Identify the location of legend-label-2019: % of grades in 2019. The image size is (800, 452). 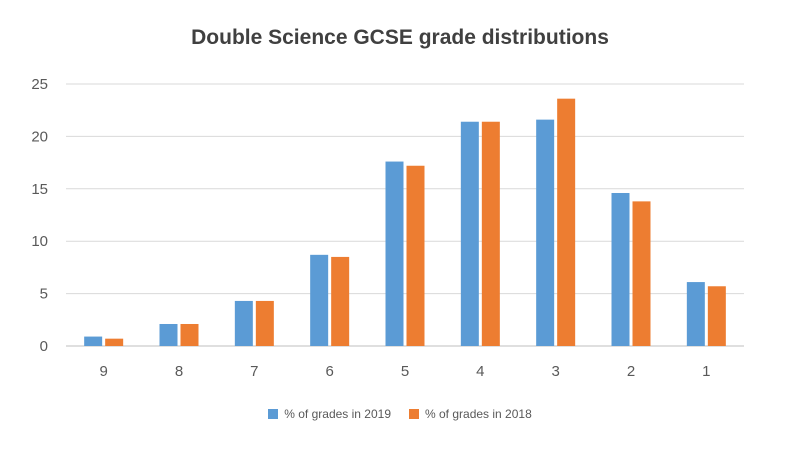
(337, 414).